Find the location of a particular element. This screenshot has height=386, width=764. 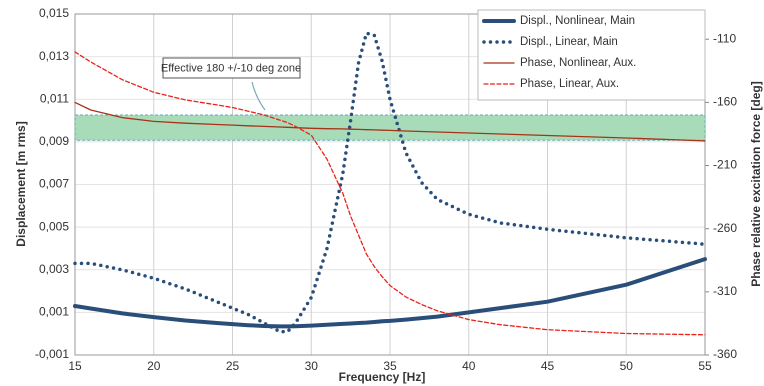

y2-tick-label: -160 is located at coordinates (725, 102).